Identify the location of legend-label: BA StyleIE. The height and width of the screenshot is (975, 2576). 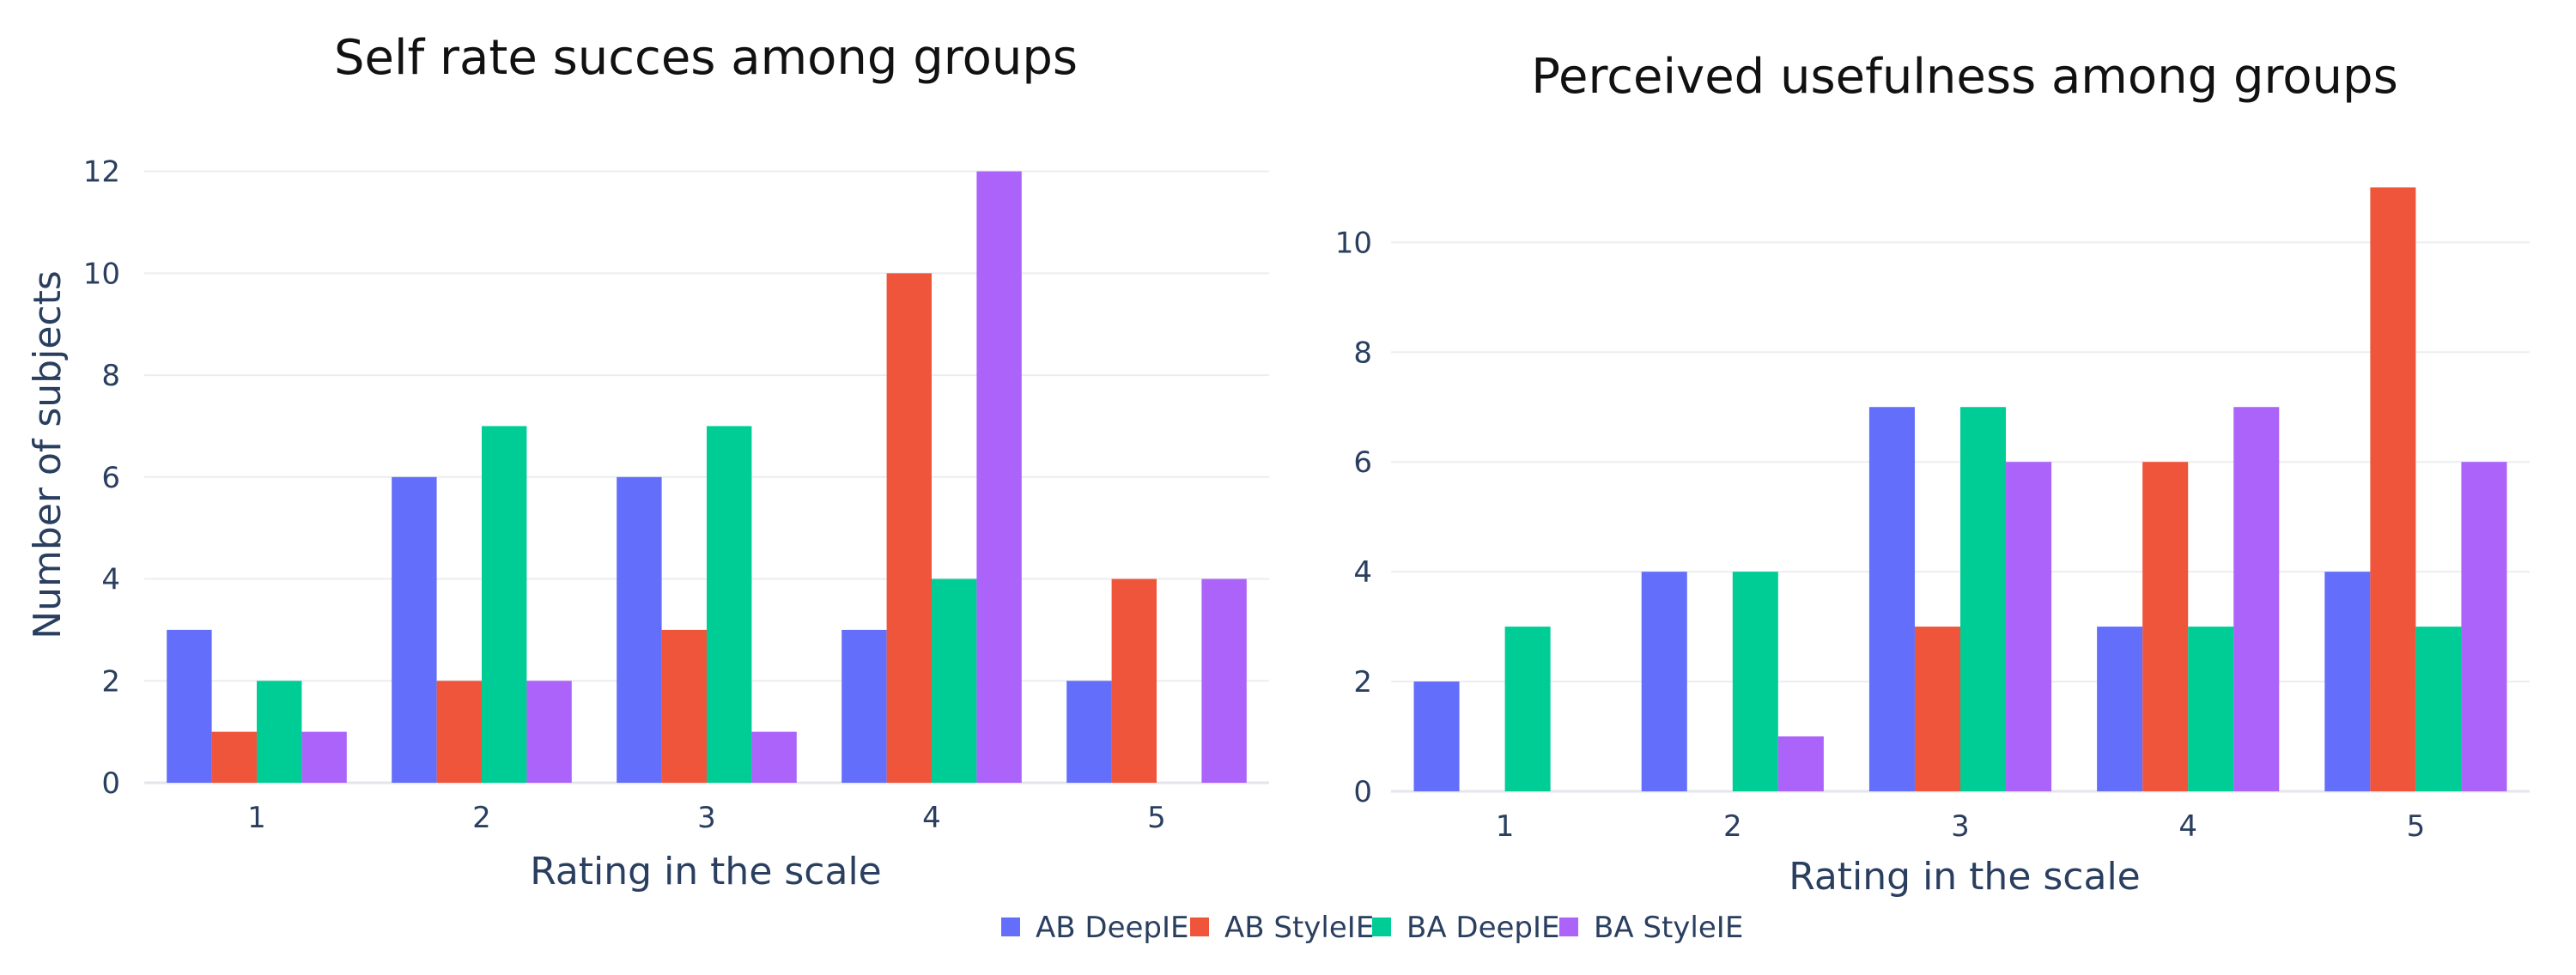
(1668, 928).